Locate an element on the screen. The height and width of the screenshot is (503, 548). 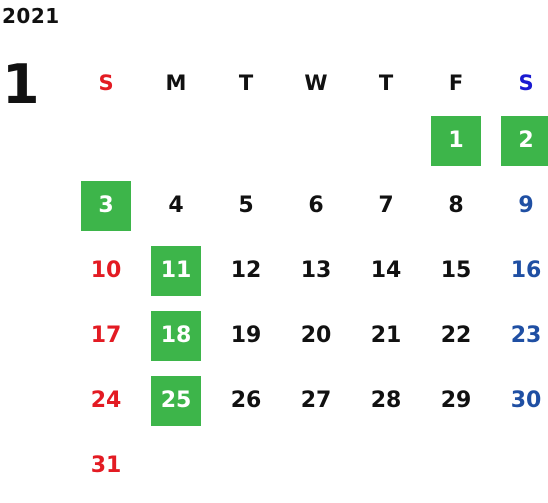
day-number: 14 is located at coordinates (386, 270).